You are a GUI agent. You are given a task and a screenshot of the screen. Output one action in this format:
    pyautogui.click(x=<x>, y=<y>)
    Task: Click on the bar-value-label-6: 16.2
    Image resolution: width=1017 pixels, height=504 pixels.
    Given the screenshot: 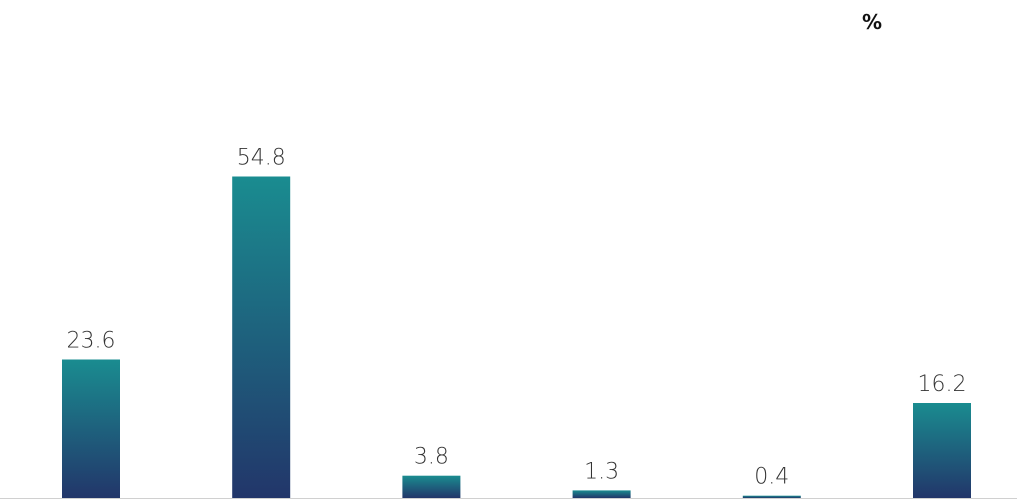 What is the action you would take?
    pyautogui.click(x=942, y=384)
    